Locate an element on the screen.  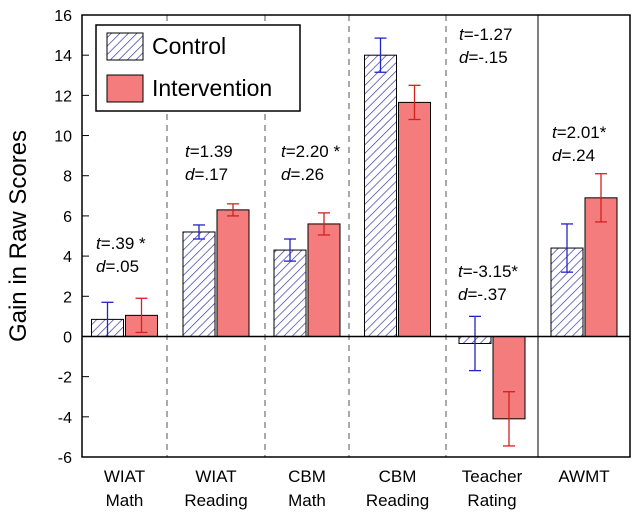
y-tick-label: 6 is located at coordinates (67, 217).